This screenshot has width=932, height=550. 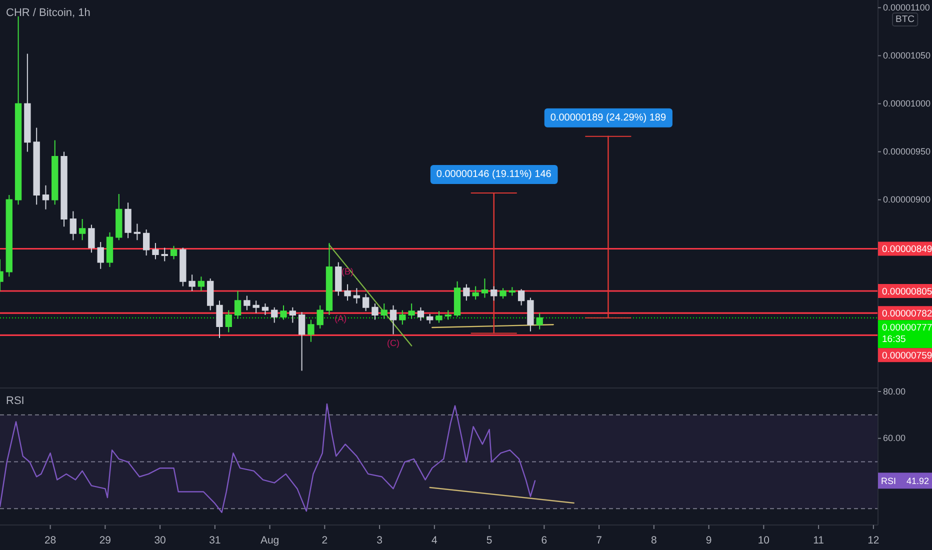 What do you see at coordinates (489, 540) in the screenshot?
I see `x-tick-label: 5` at bounding box center [489, 540].